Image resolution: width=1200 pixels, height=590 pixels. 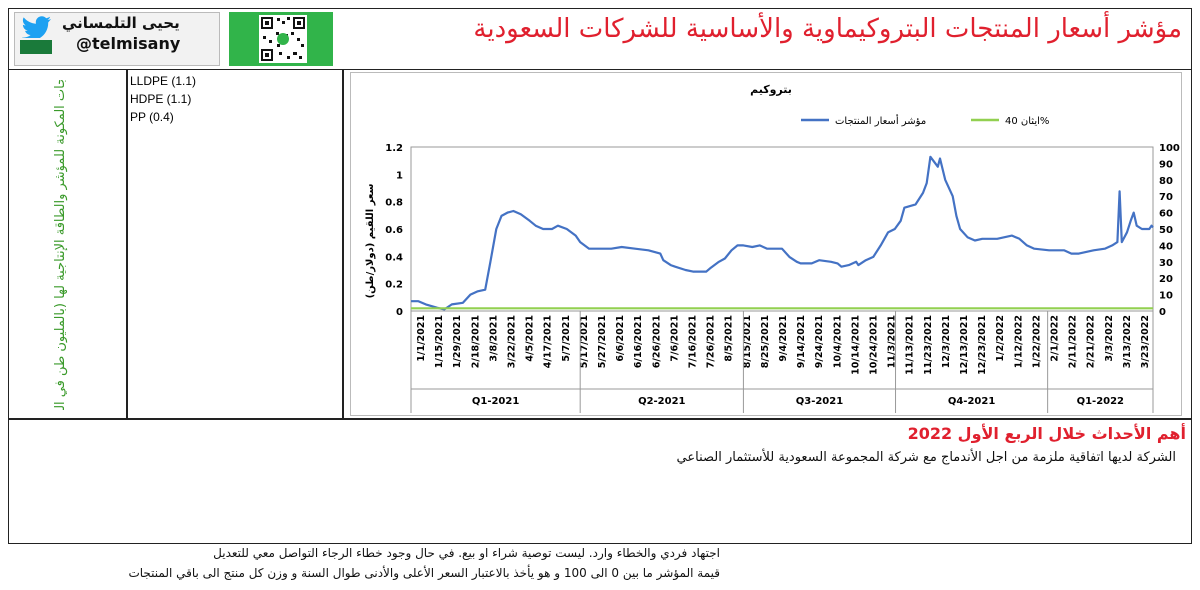 I want to click on product-item: HDPE (1.1), so click(x=161, y=99).